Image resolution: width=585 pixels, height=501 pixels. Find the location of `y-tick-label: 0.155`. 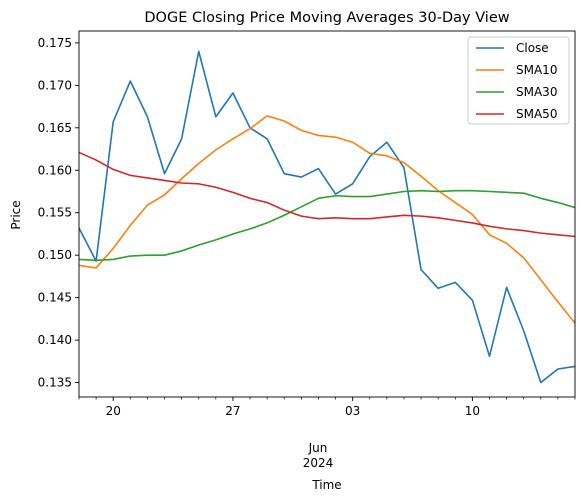

y-tick-label: 0.155 is located at coordinates (55, 213).